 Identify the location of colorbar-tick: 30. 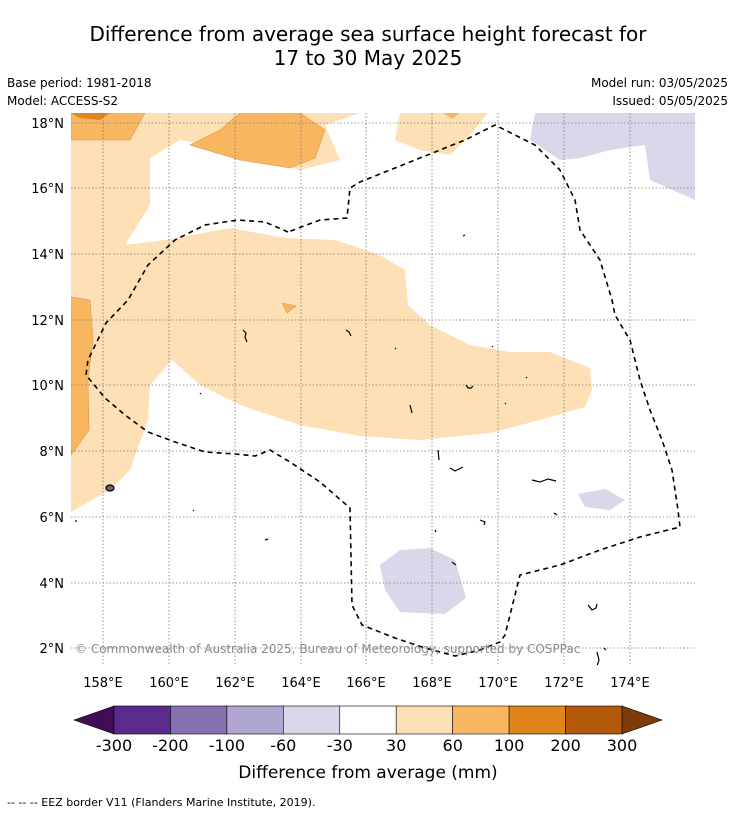
(396, 745).